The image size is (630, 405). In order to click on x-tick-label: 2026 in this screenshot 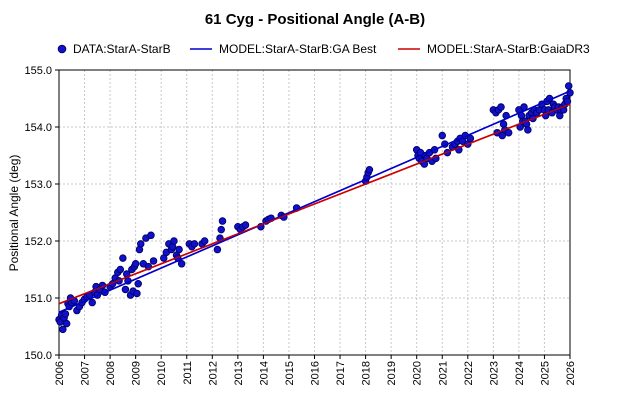, I will do `click(571, 373)`.